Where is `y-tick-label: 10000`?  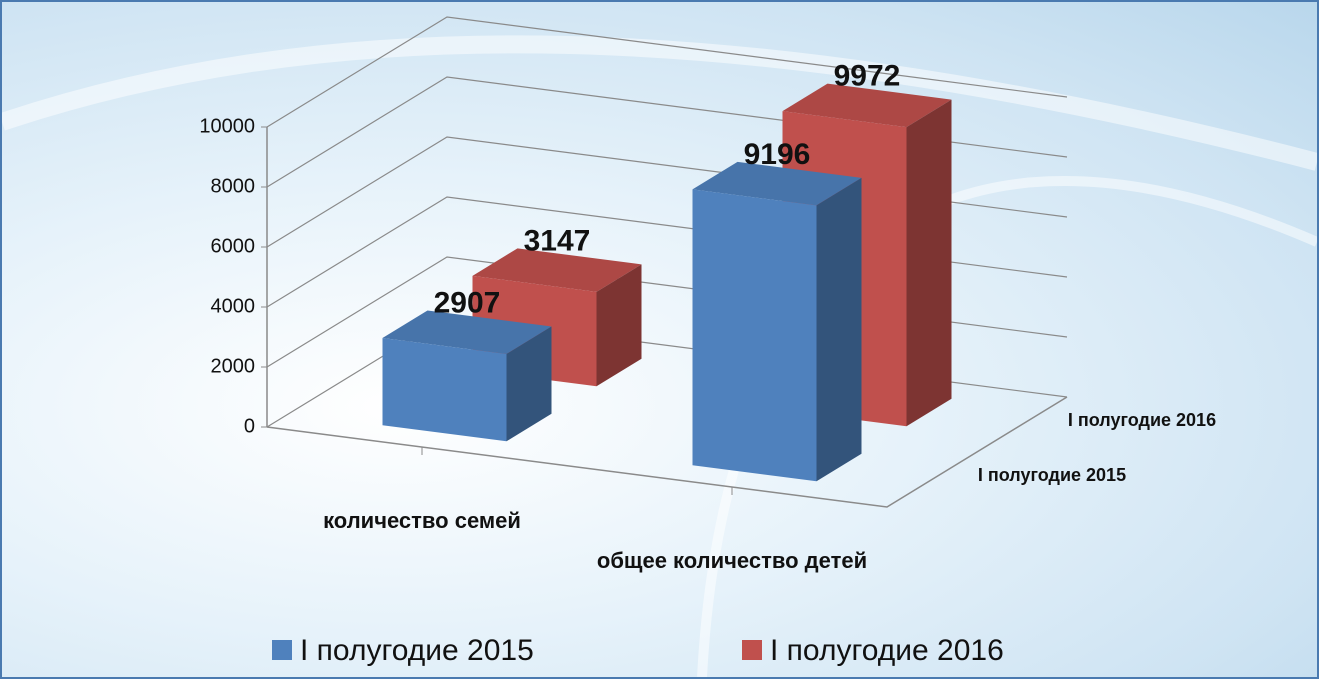
y-tick-label: 10000 is located at coordinates (227, 126).